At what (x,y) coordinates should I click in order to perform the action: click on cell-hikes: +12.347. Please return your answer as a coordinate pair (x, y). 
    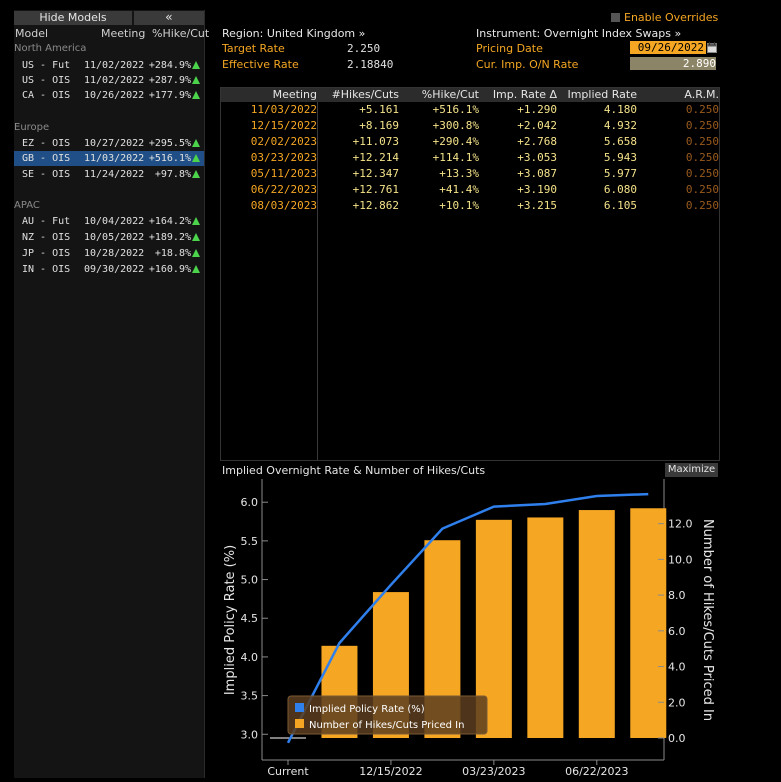
    Looking at the image, I should click on (375, 173).